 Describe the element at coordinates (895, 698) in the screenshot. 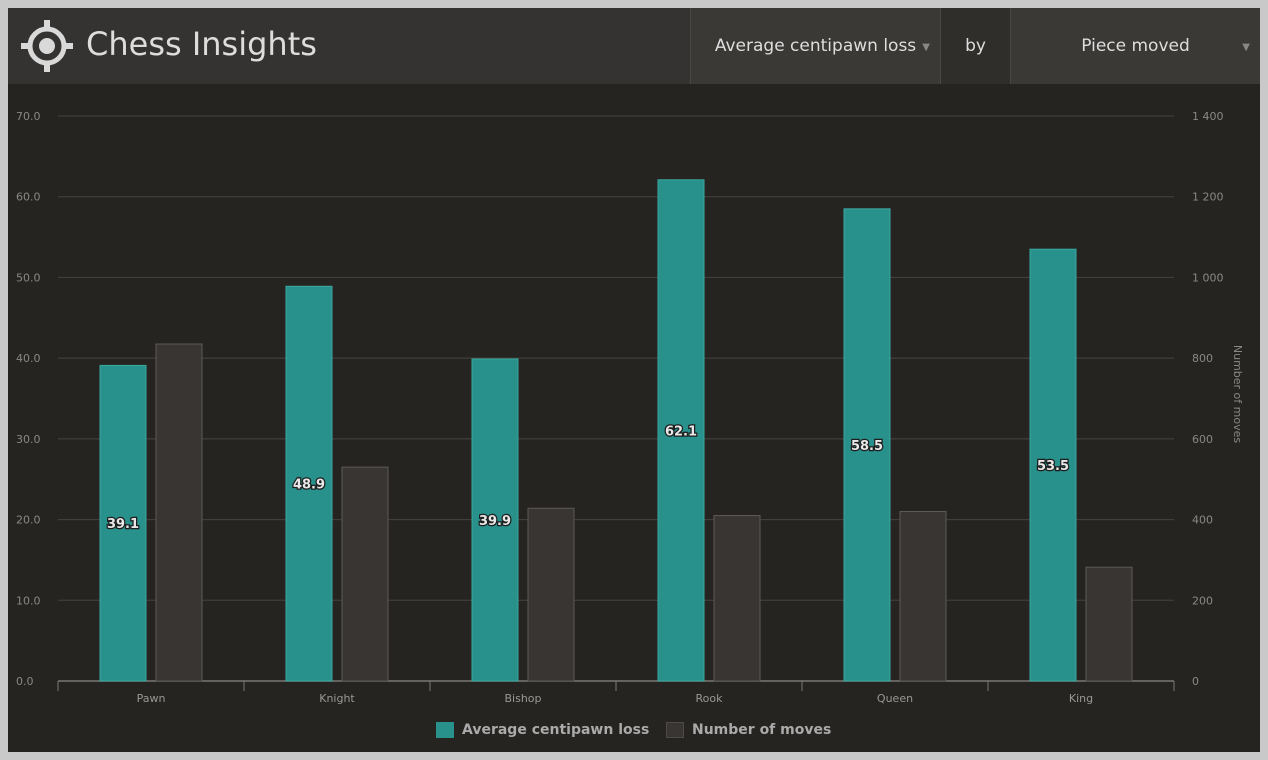

I see `x-category-label: Queen` at that location.